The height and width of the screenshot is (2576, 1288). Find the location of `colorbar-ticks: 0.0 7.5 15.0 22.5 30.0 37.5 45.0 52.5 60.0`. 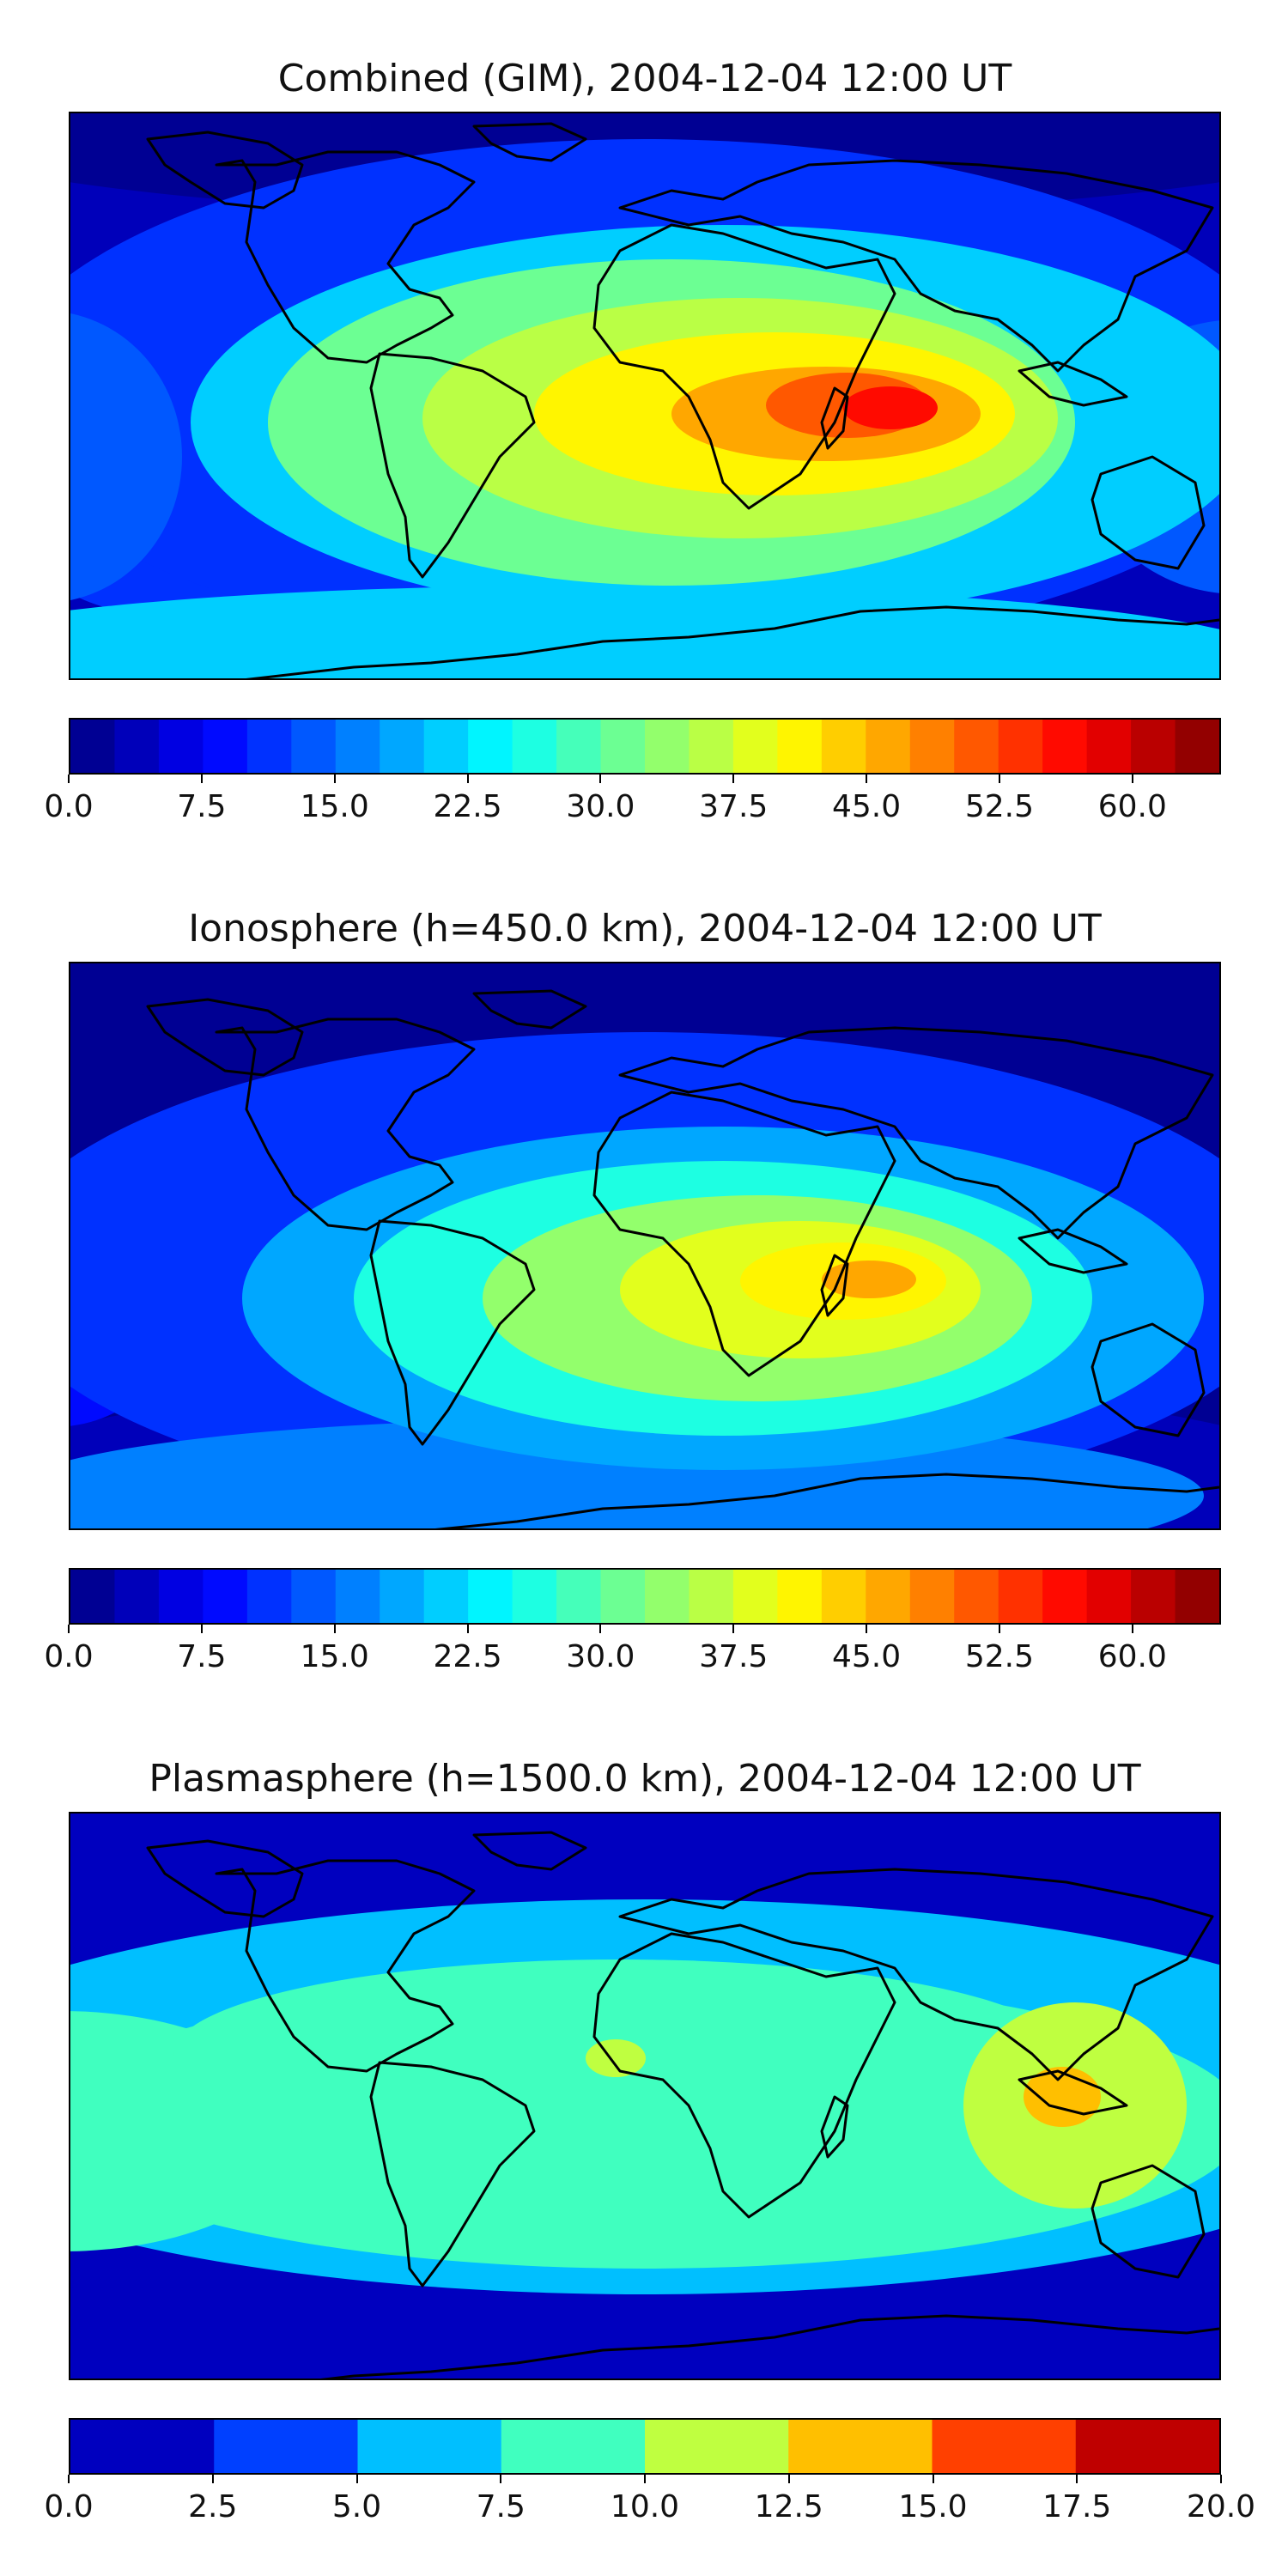

colorbar-ticks: 0.0 7.5 15.0 22.5 30.0 37.5 45.0 52.5 60.0 is located at coordinates (632, 801).